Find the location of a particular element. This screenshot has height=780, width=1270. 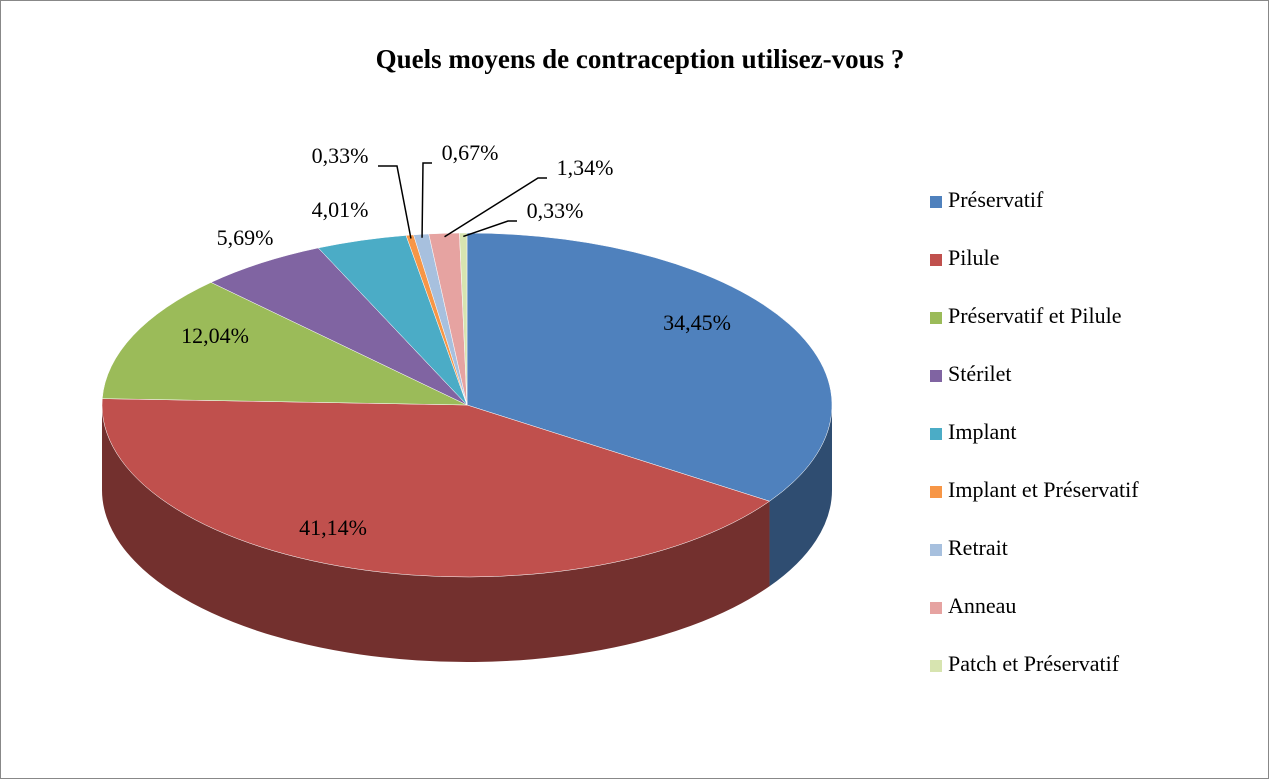

legend-label: Stérilet is located at coordinates (980, 373).